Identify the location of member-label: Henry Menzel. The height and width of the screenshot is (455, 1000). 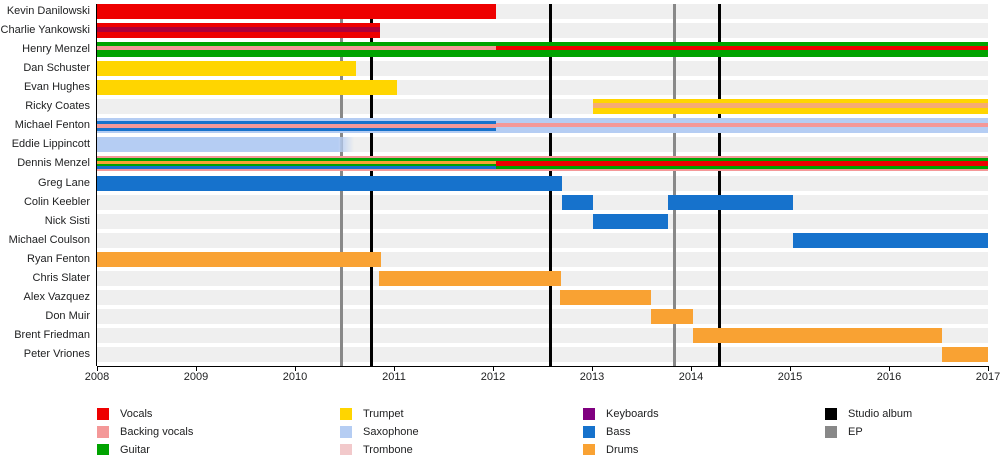
(56, 49).